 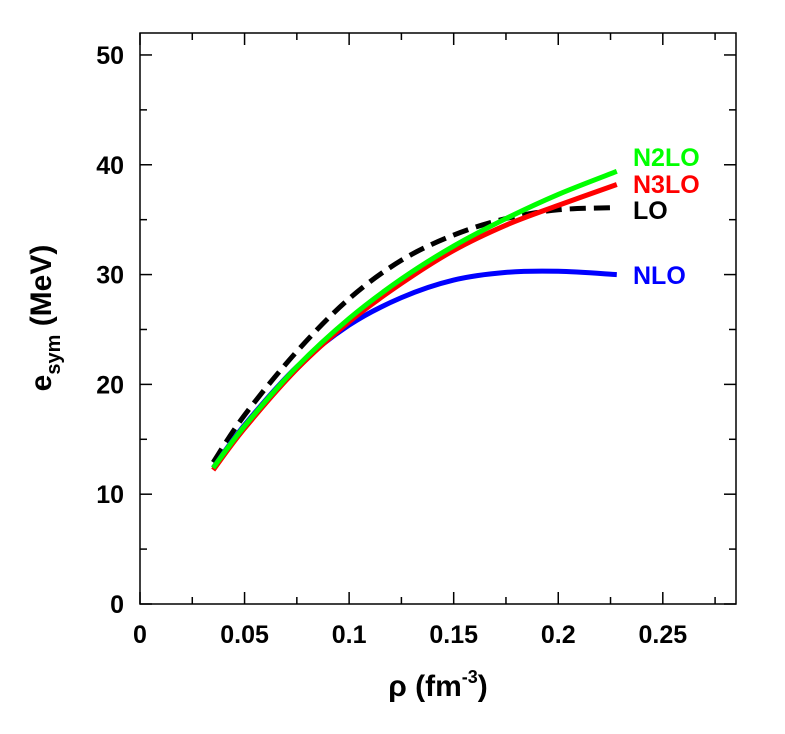 What do you see at coordinates (666, 158) in the screenshot?
I see `series-label-n2lo: N2LO` at bounding box center [666, 158].